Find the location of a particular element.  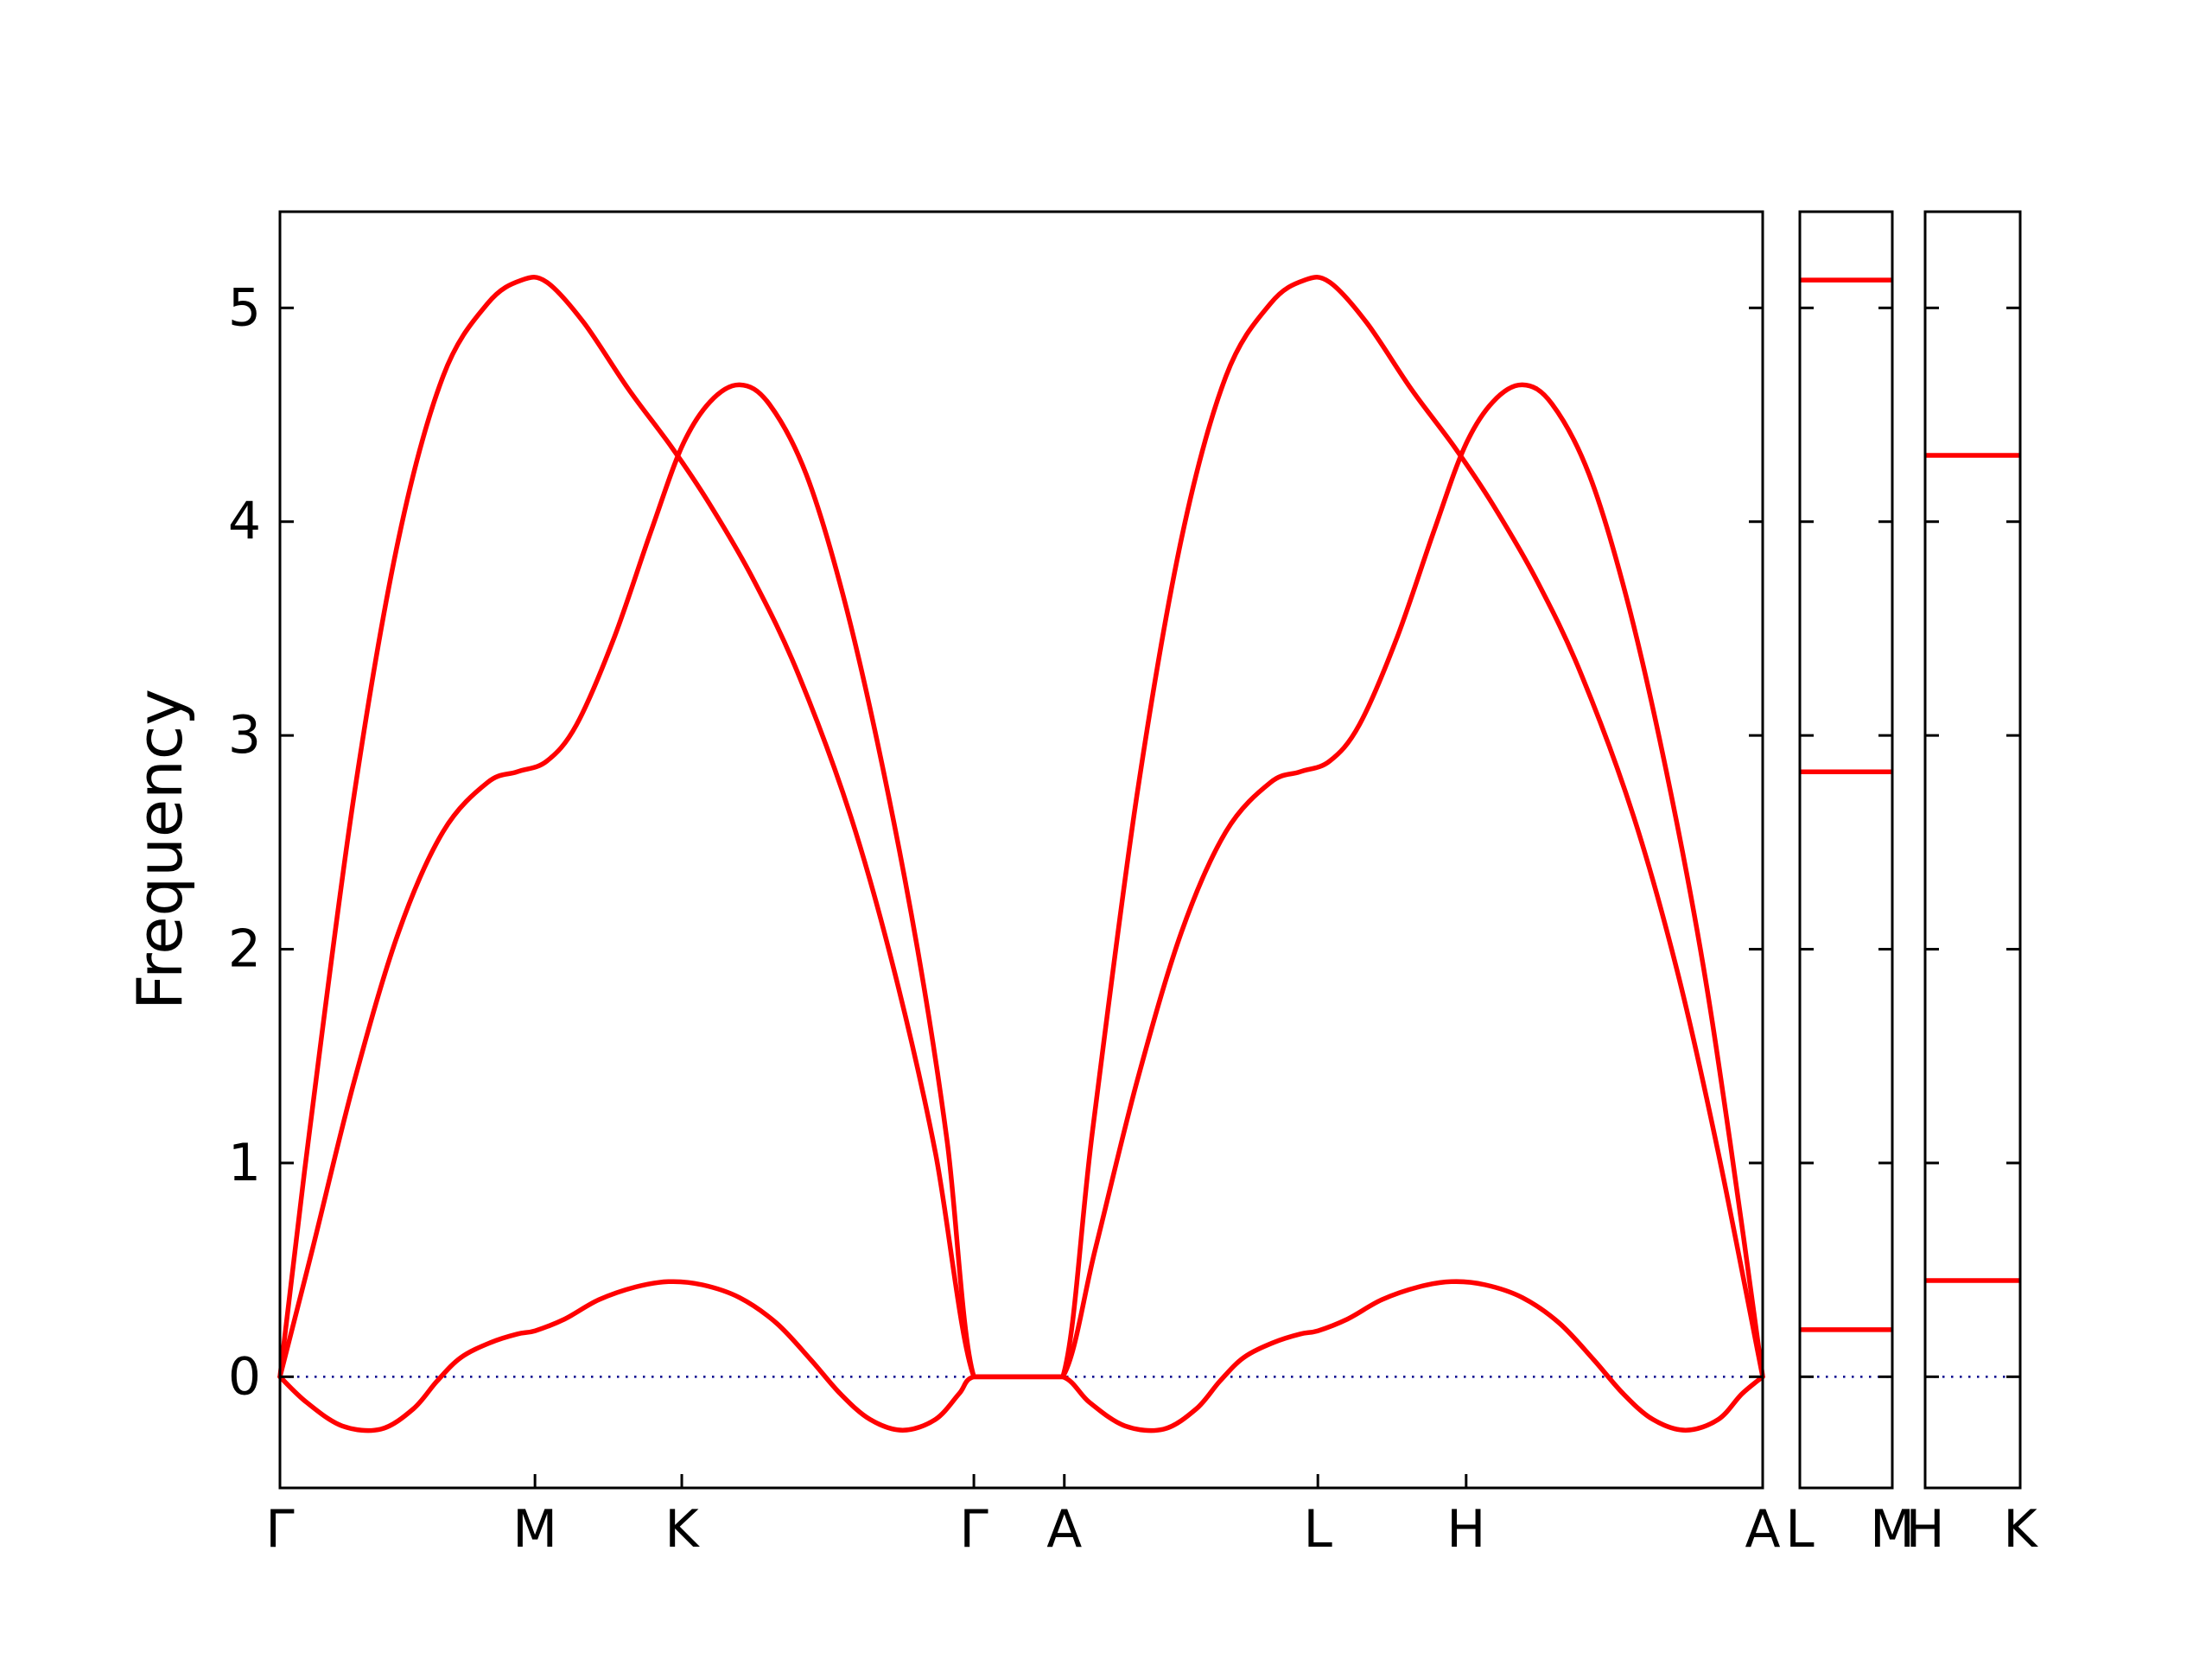

y-tick-label: 3 is located at coordinates (244, 735).